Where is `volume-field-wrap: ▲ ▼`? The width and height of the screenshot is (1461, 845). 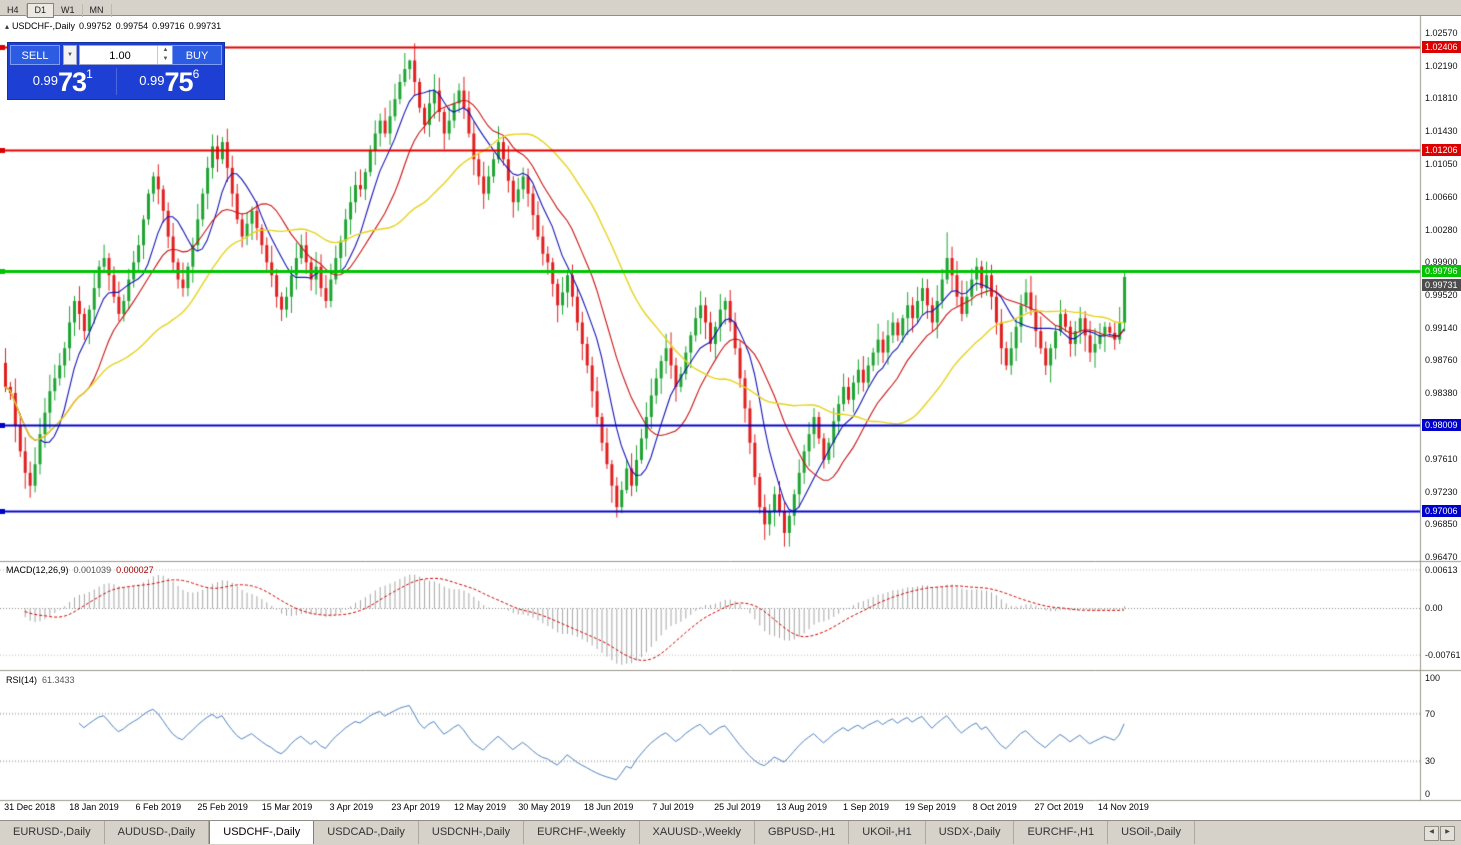 volume-field-wrap: ▲ ▼ is located at coordinates (126, 55).